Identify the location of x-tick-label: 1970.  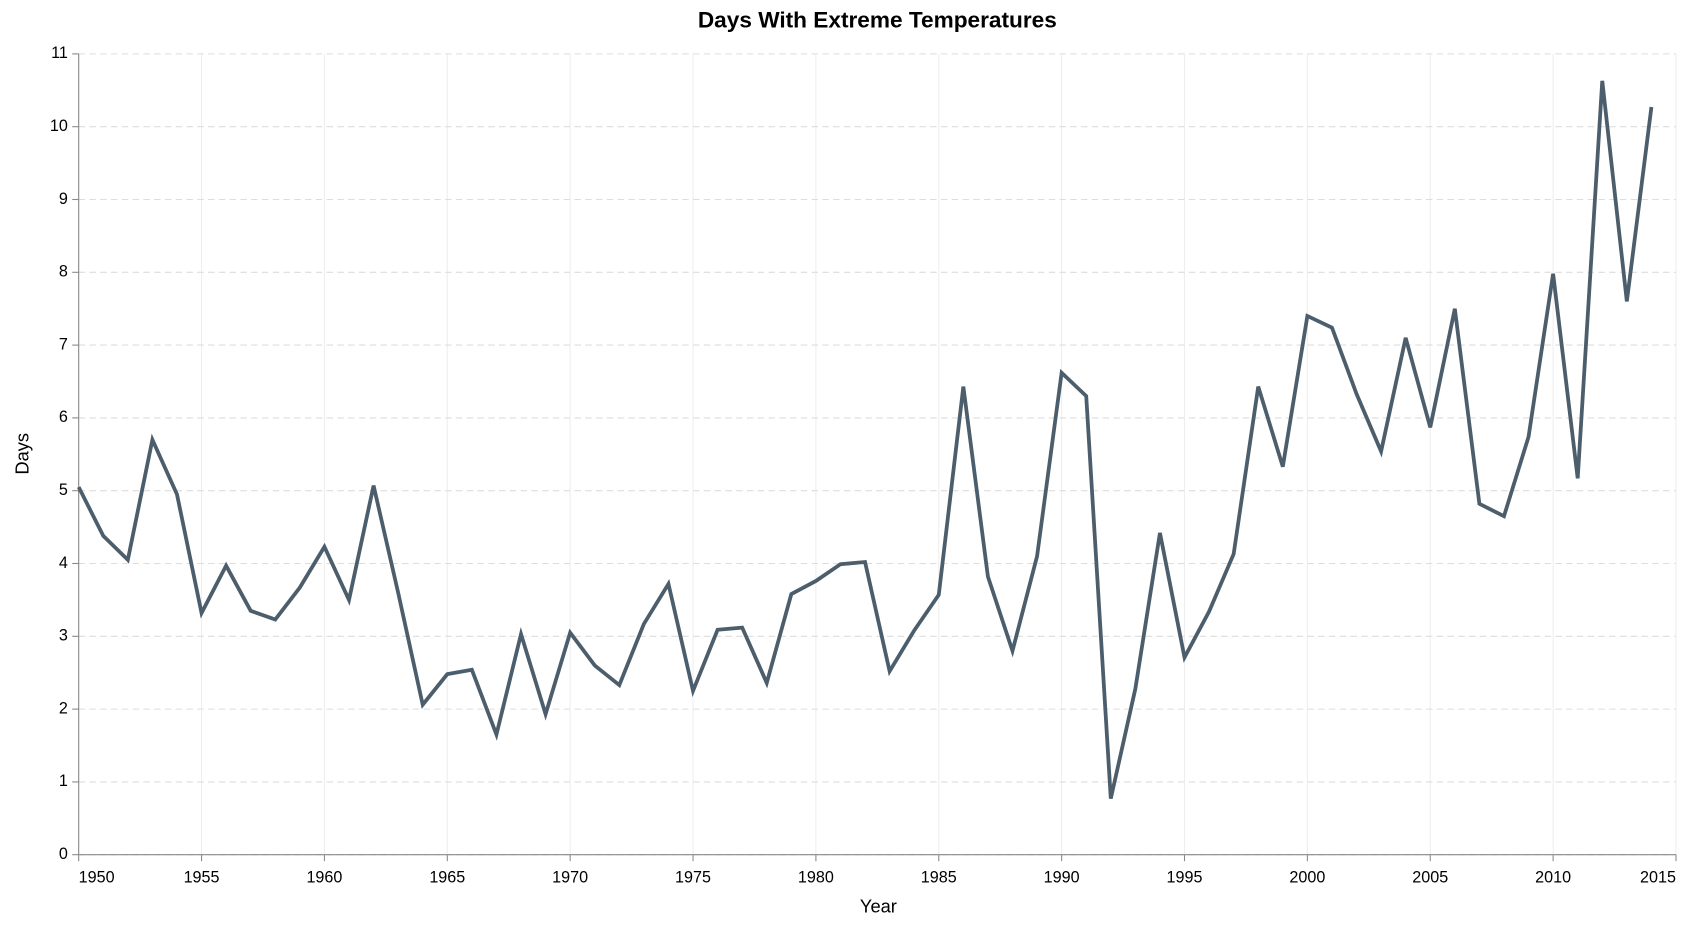
(570, 878).